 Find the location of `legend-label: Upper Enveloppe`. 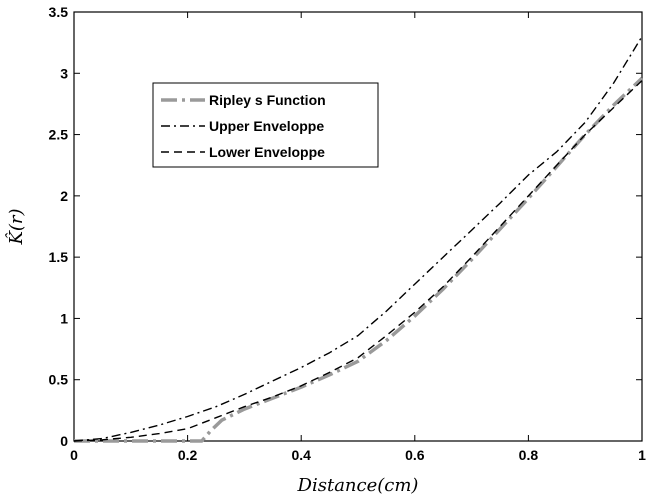

legend-label: Upper Enveloppe is located at coordinates (266, 126).